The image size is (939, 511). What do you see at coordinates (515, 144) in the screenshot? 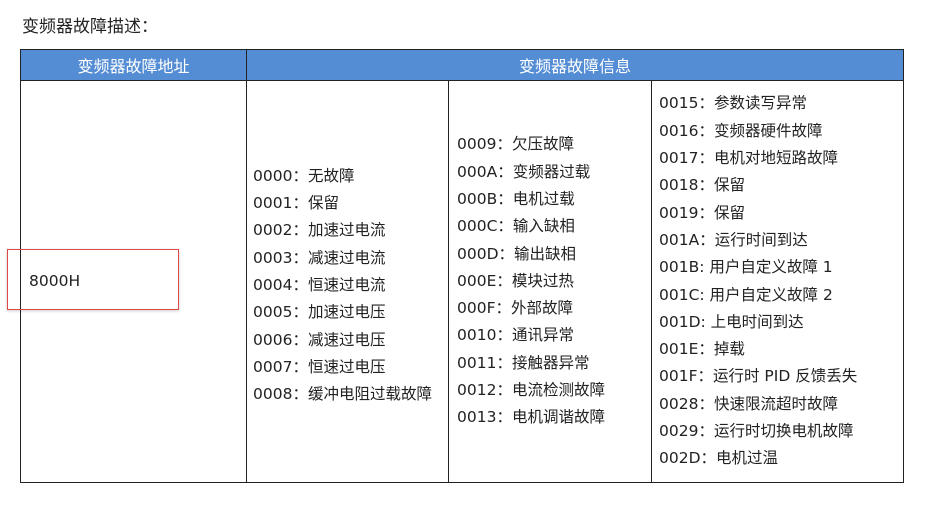
I see `fault-code-item: 0009：欠压故障` at bounding box center [515, 144].